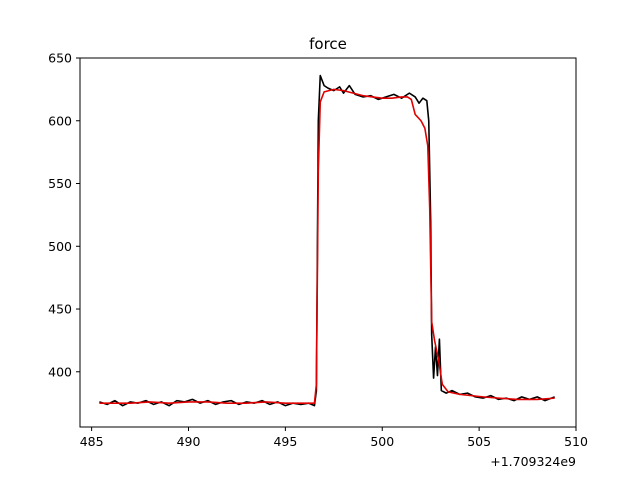 The width and height of the screenshot is (640, 480). I want to click on y-tick-label: 650, so click(60, 58).